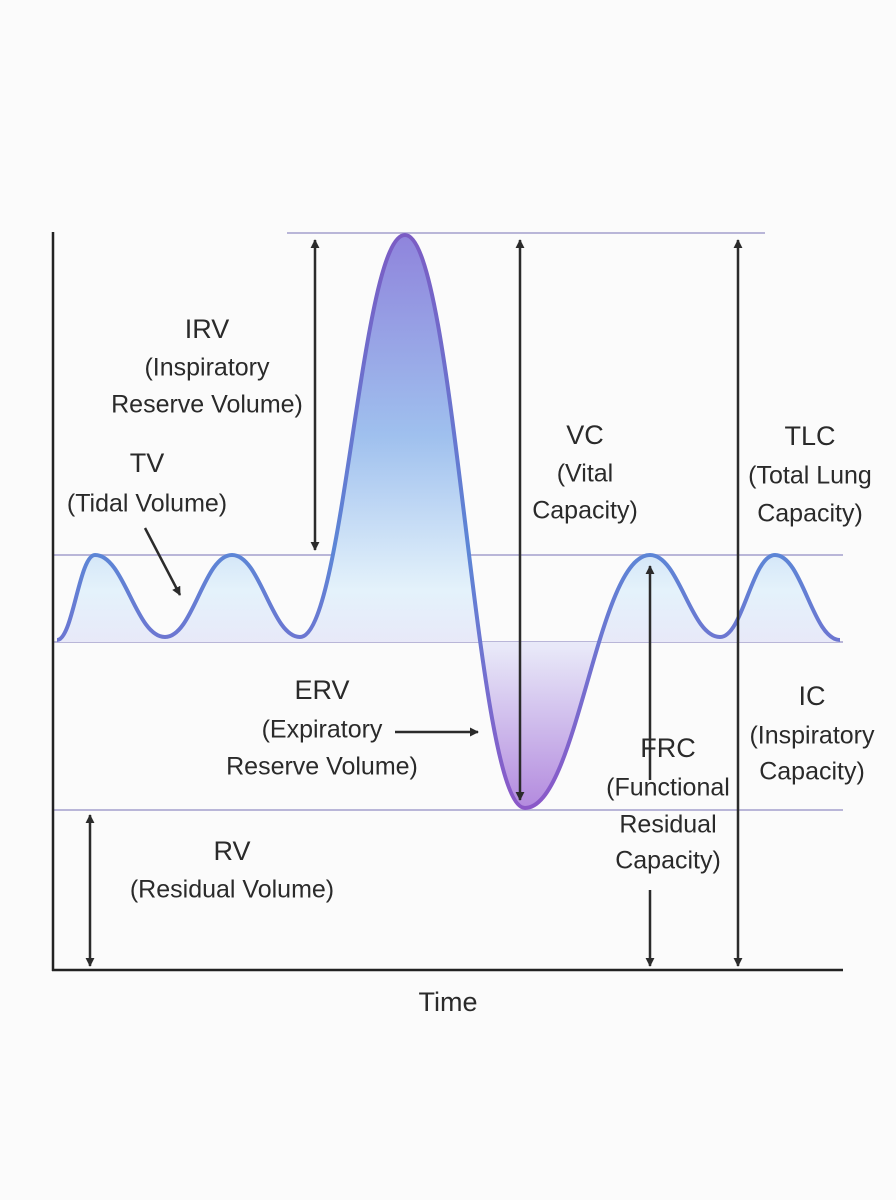  What do you see at coordinates (231, 851) in the screenshot?
I see `label-abbr: RV` at bounding box center [231, 851].